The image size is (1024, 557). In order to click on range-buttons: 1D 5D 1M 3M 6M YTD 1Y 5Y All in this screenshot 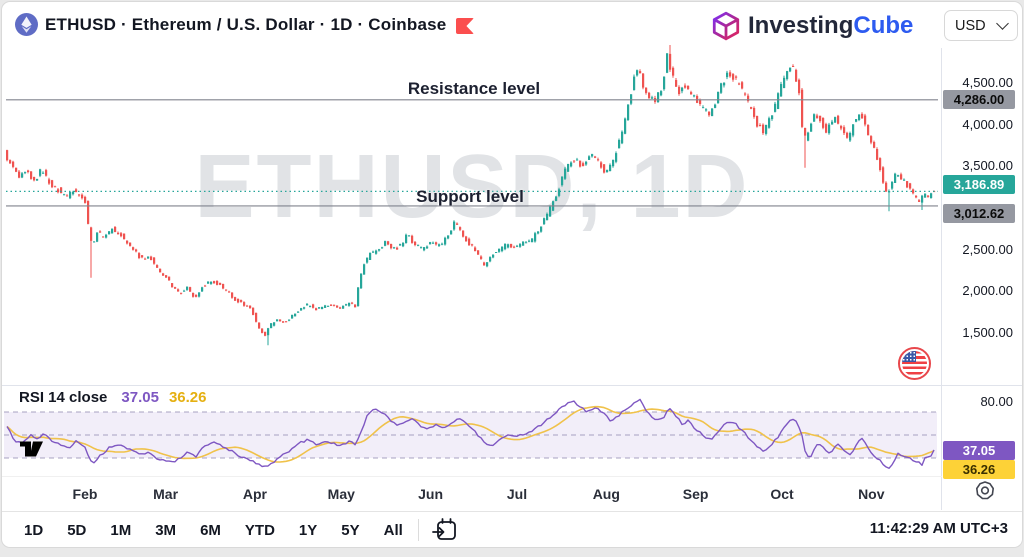, I will do `click(205, 530)`.